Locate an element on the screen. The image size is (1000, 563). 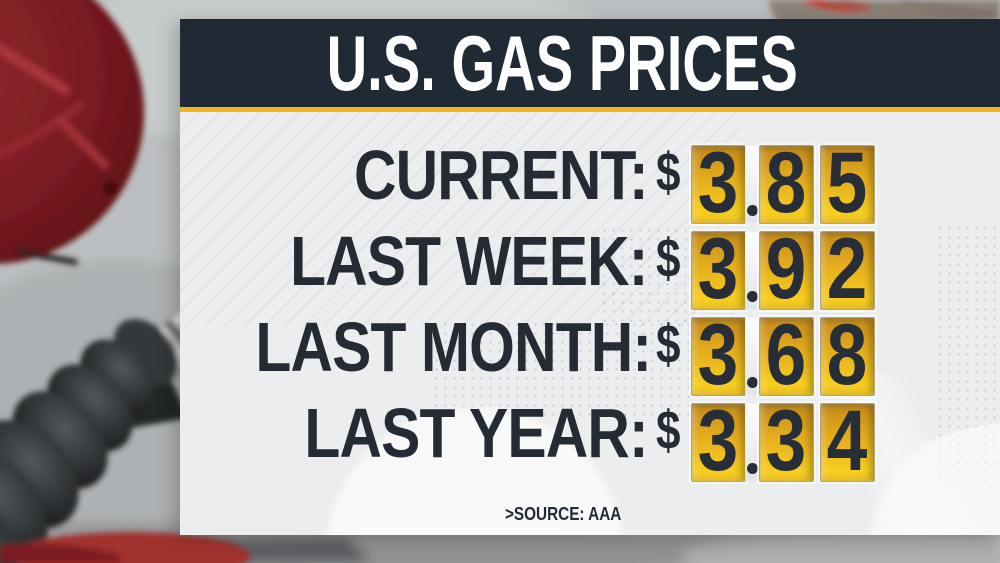
price-digit: 6 is located at coordinates (786, 354).